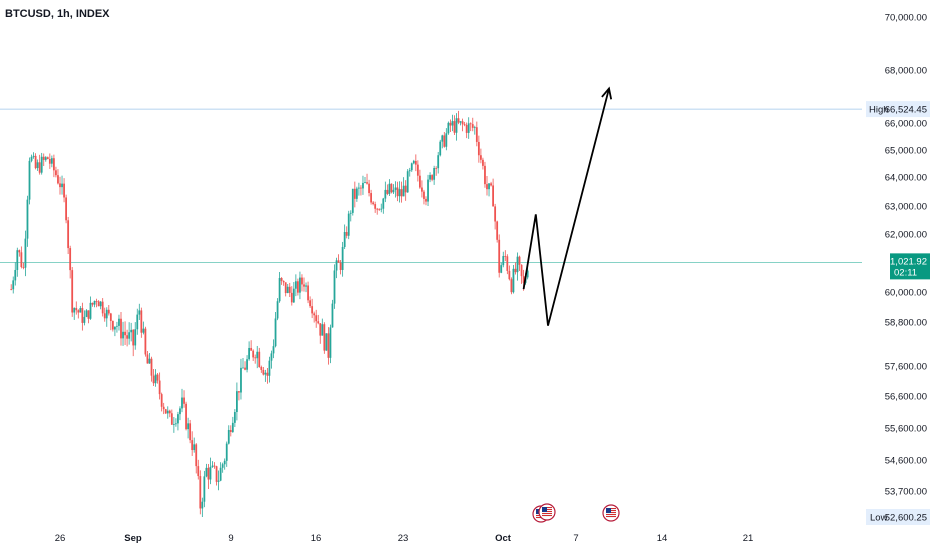 This screenshot has height=550, width=932. Describe the element at coordinates (906, 18) in the screenshot. I see `y-tick-label: 70,000.00` at that location.